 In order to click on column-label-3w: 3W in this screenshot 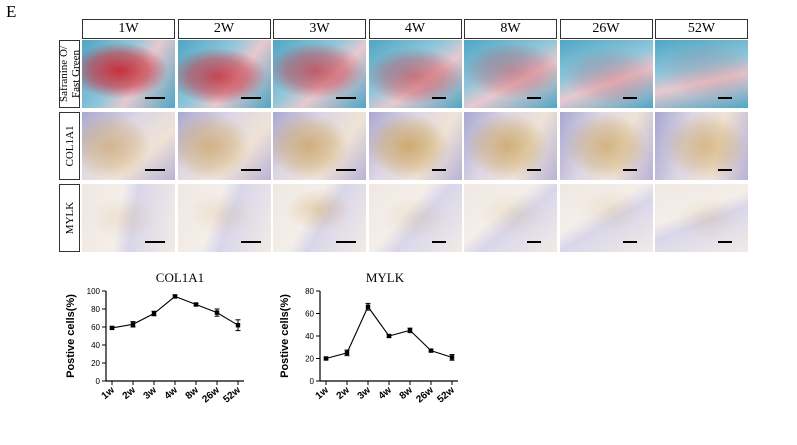, I will do `click(319, 29)`.